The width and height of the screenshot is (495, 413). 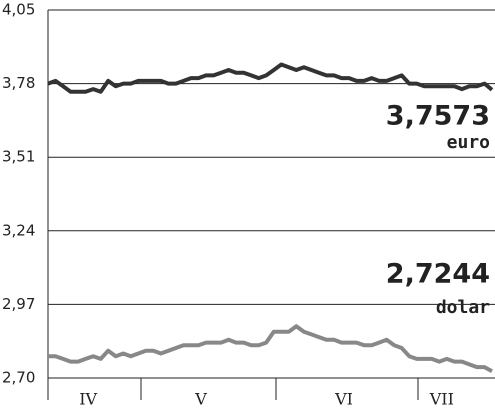 I want to click on x-tick-label: VI, so click(x=343, y=399).